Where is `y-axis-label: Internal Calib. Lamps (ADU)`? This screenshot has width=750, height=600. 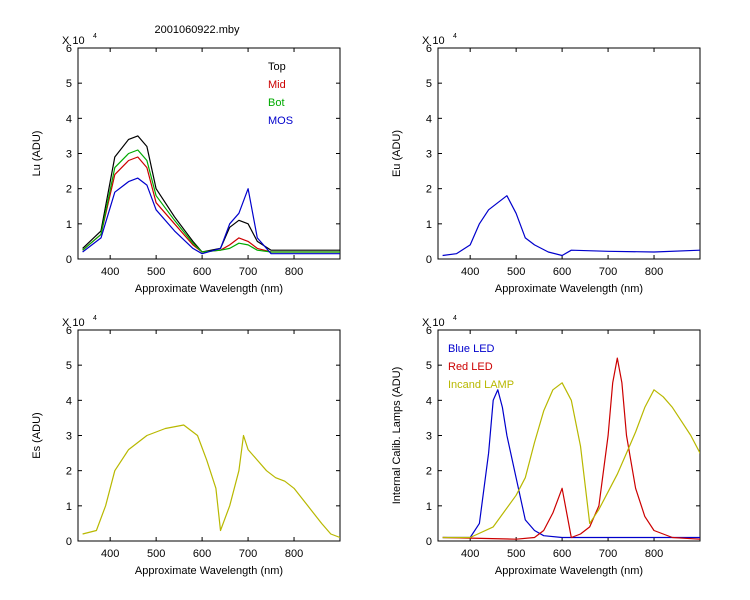 y-axis-label: Internal Calib. Lamps (ADU) is located at coordinates (397, 436).